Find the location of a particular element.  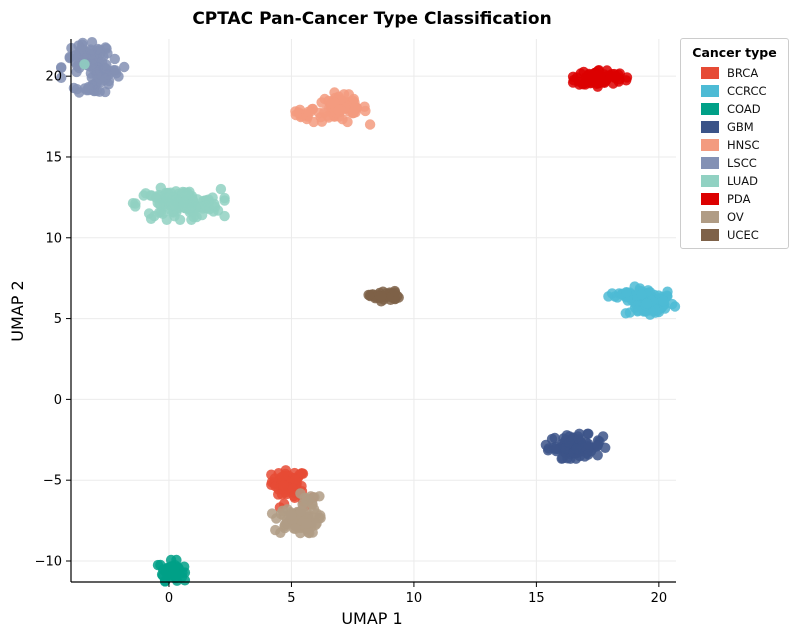

x-tick-label: 5 is located at coordinates (291, 598).